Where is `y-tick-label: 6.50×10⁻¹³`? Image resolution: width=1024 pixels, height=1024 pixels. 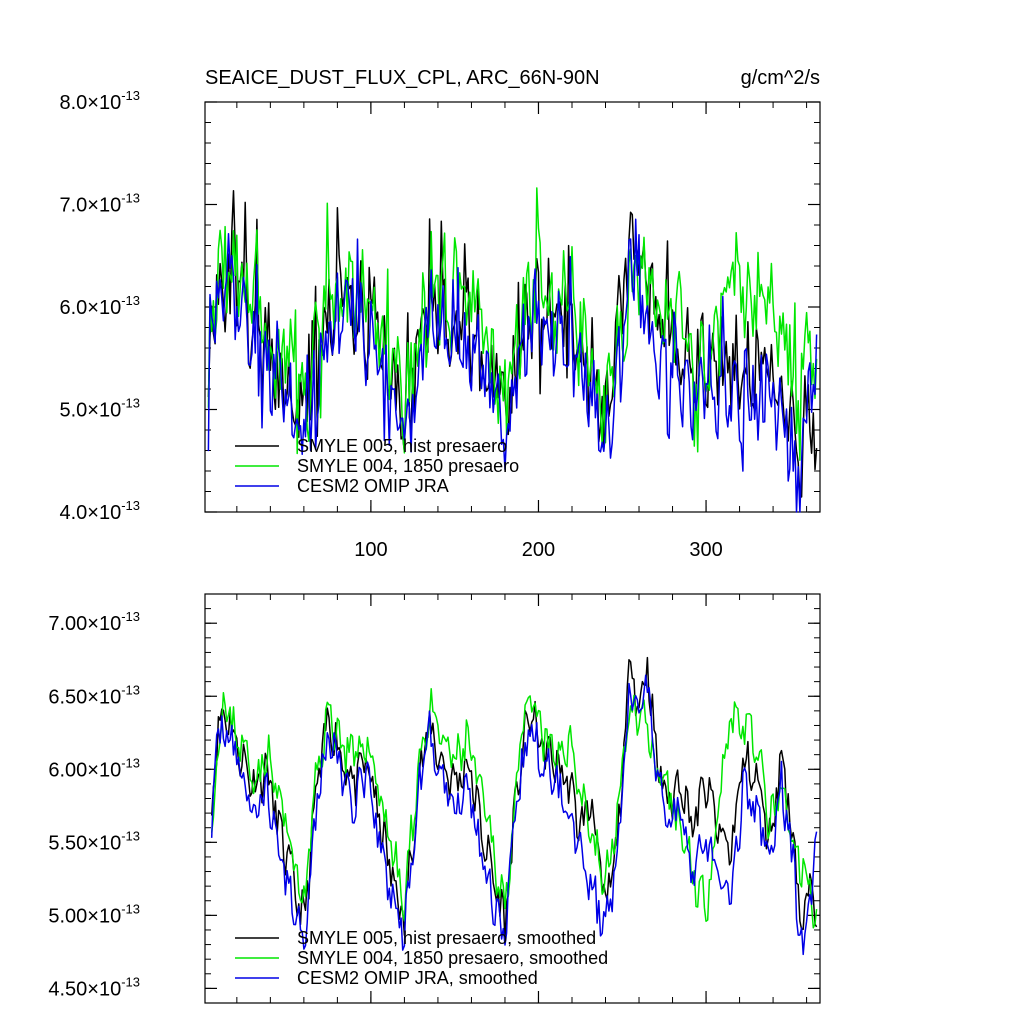 y-tick-label: 6.50×10⁻¹³ is located at coordinates (94, 695).